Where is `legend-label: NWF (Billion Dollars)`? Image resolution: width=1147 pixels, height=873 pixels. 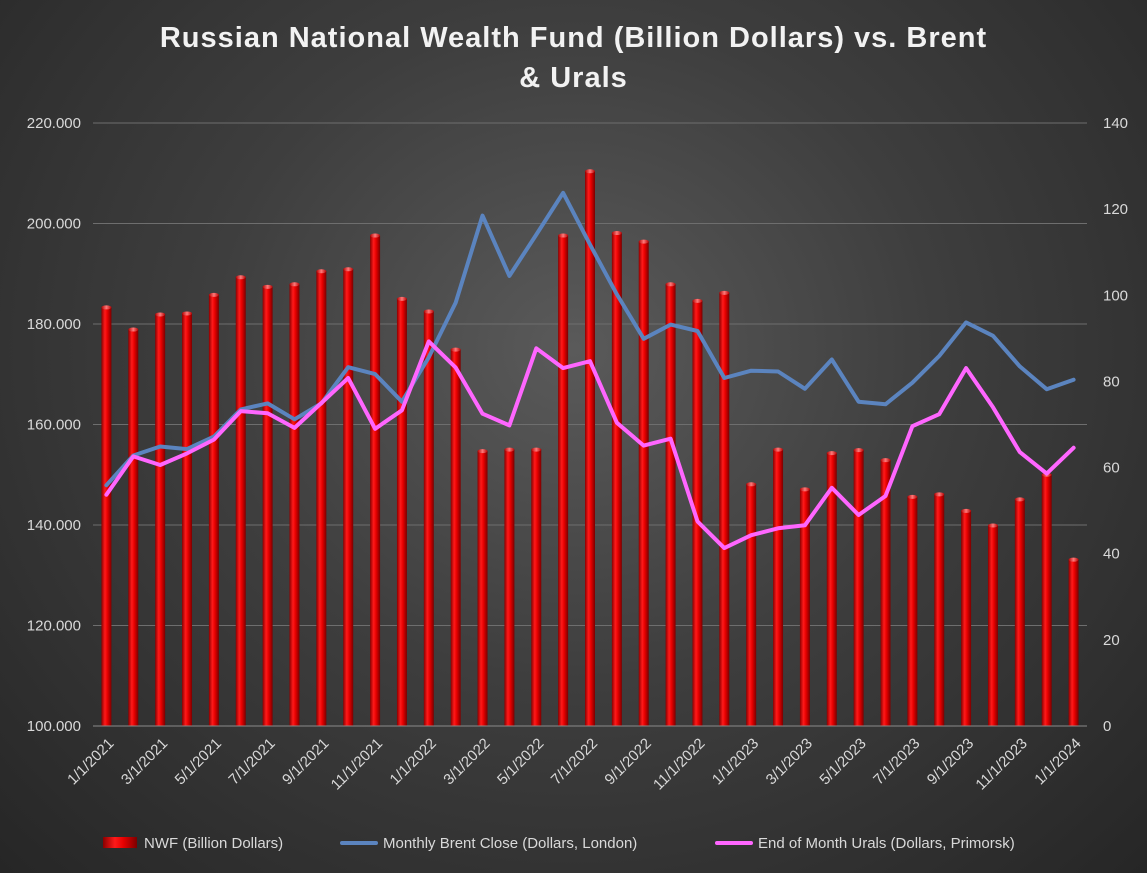
legend-label: NWF (Billion Dollars) is located at coordinates (213, 843).